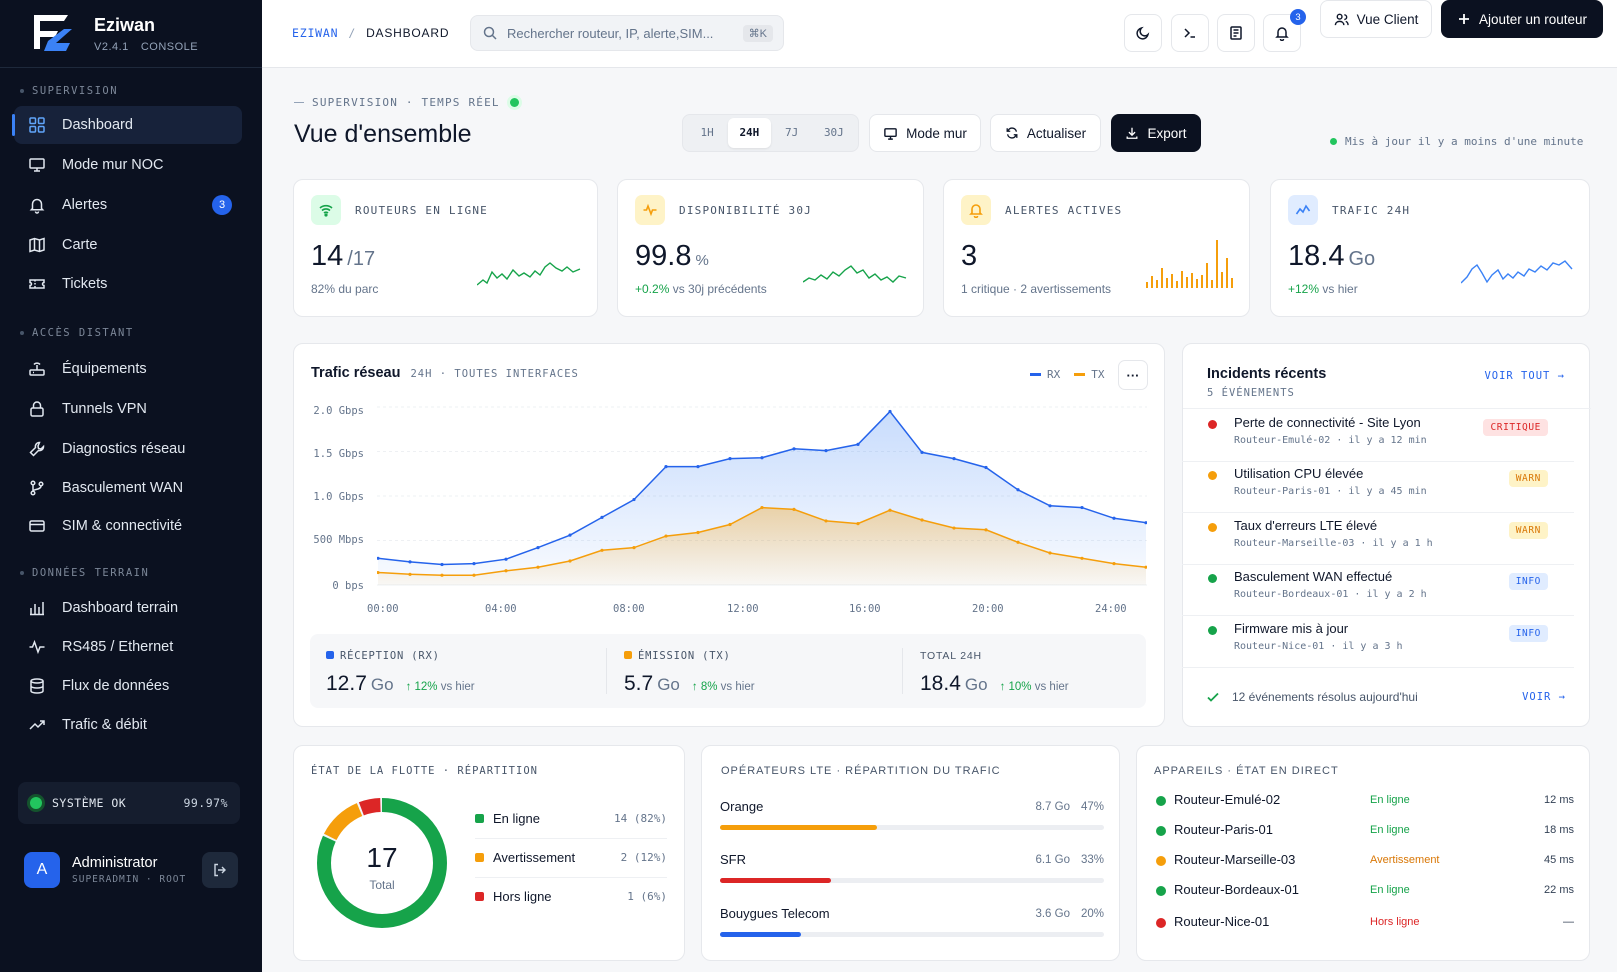 The image size is (1617, 972). What do you see at coordinates (128, 165) in the screenshot?
I see `sidebar-item-mode-mur-noc: Mode mur NOC` at bounding box center [128, 165].